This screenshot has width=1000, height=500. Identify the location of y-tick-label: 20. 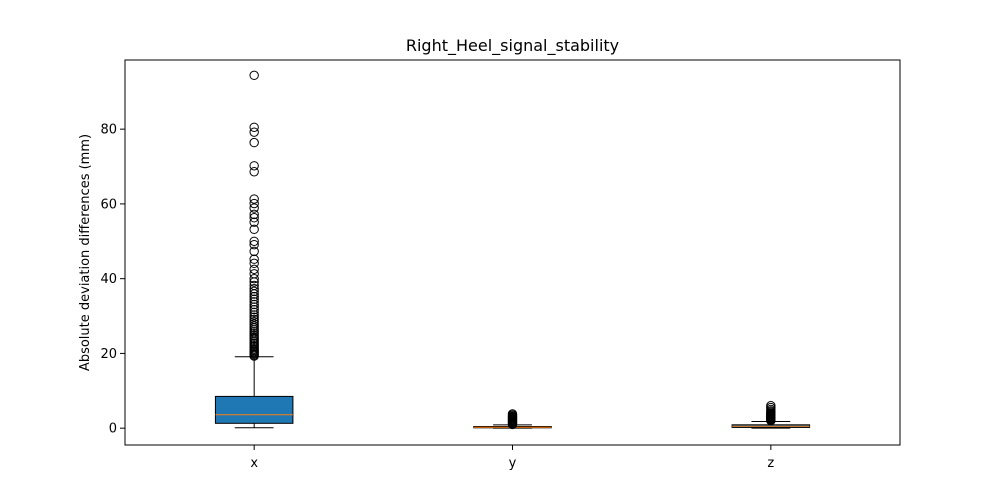
(108, 354).